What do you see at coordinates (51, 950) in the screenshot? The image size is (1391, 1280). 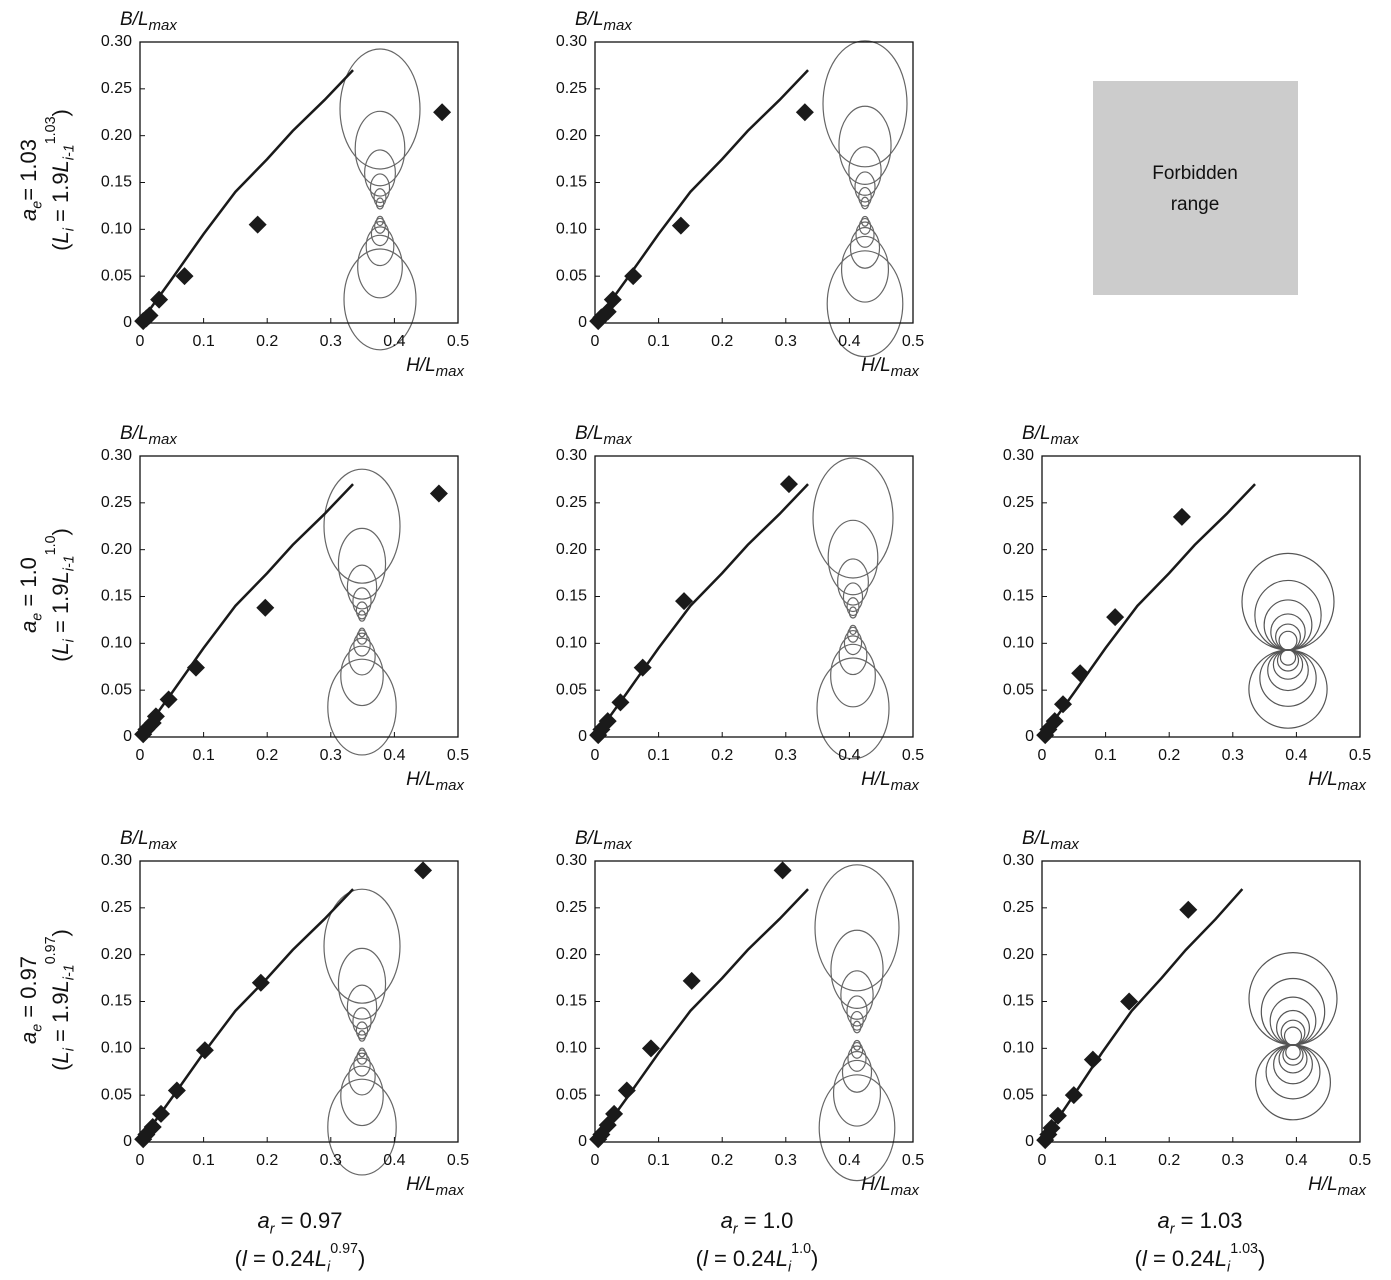 I see `label-part: 0.97` at bounding box center [51, 950].